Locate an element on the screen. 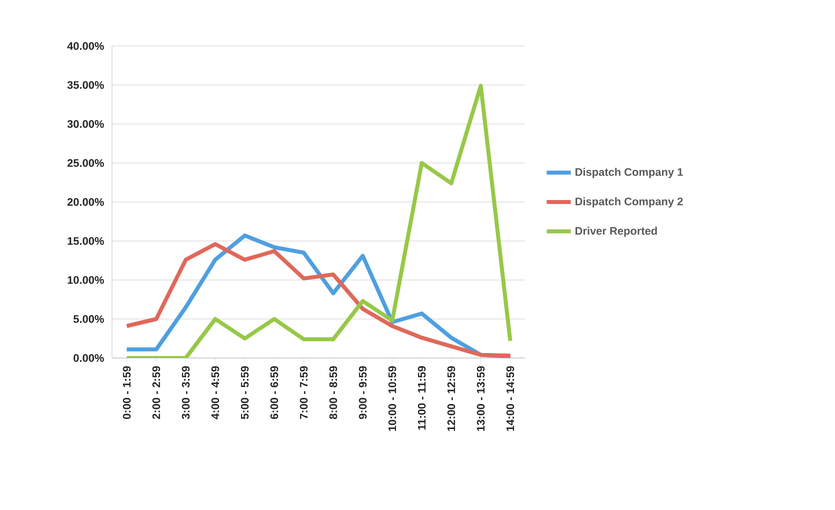 The width and height of the screenshot is (835, 510). x-tick-label: 10:00 - 10:59 is located at coordinates (392, 398).